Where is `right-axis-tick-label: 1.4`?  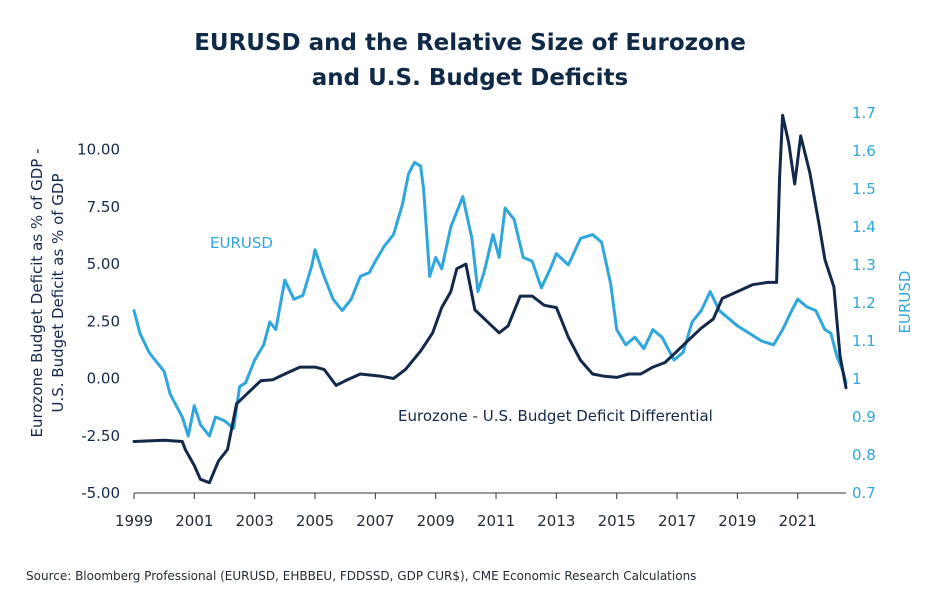
right-axis-tick-label: 1.4 is located at coordinates (864, 227).